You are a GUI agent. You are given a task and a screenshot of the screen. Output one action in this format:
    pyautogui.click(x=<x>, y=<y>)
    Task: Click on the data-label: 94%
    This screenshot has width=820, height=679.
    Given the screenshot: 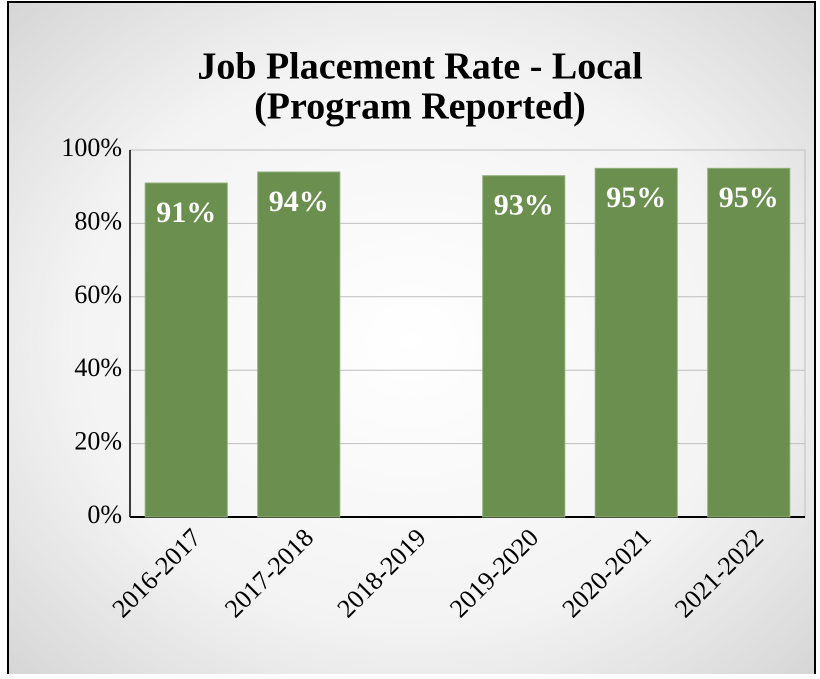 What is the action you would take?
    pyautogui.click(x=299, y=201)
    